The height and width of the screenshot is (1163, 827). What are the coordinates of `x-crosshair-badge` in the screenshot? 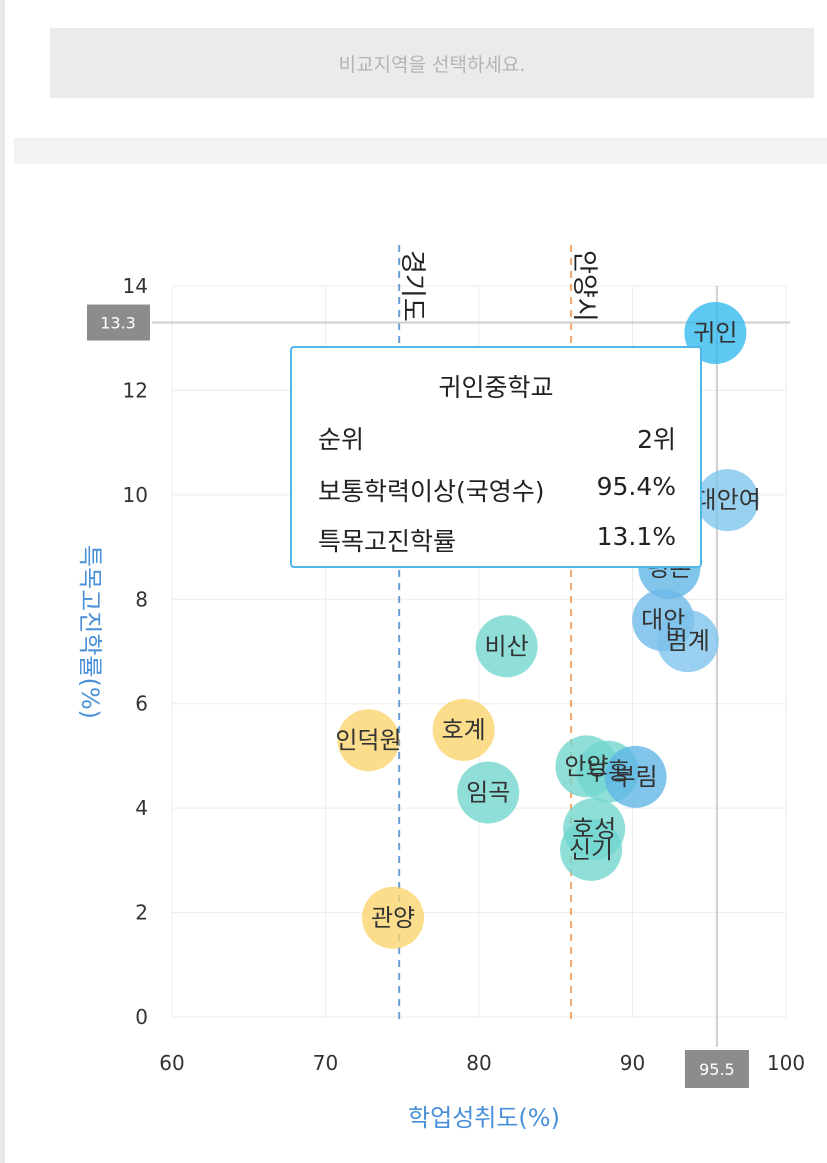 It's located at (716, 1069).